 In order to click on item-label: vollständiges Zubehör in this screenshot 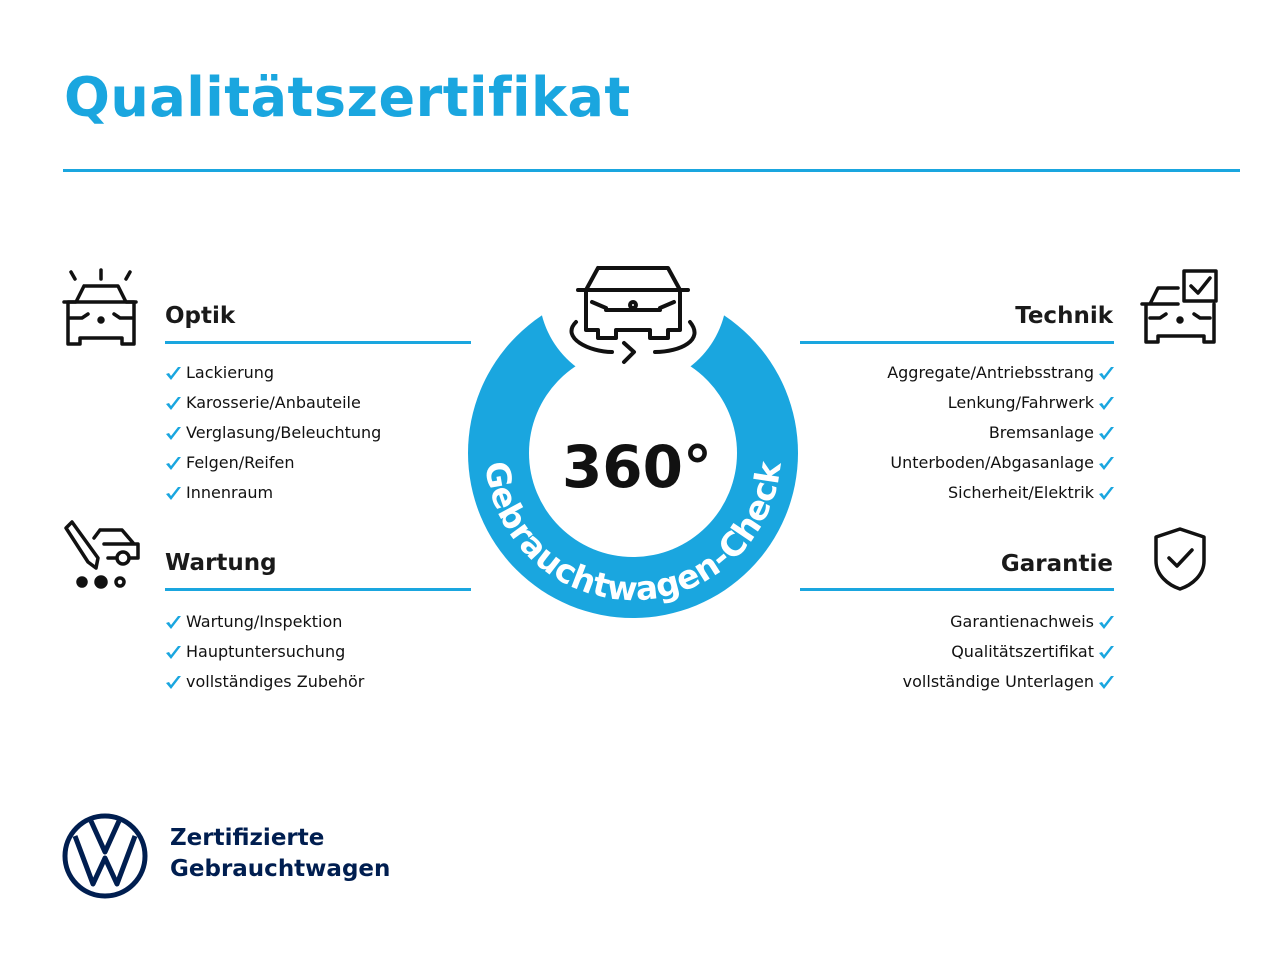, I will do `click(275, 681)`.